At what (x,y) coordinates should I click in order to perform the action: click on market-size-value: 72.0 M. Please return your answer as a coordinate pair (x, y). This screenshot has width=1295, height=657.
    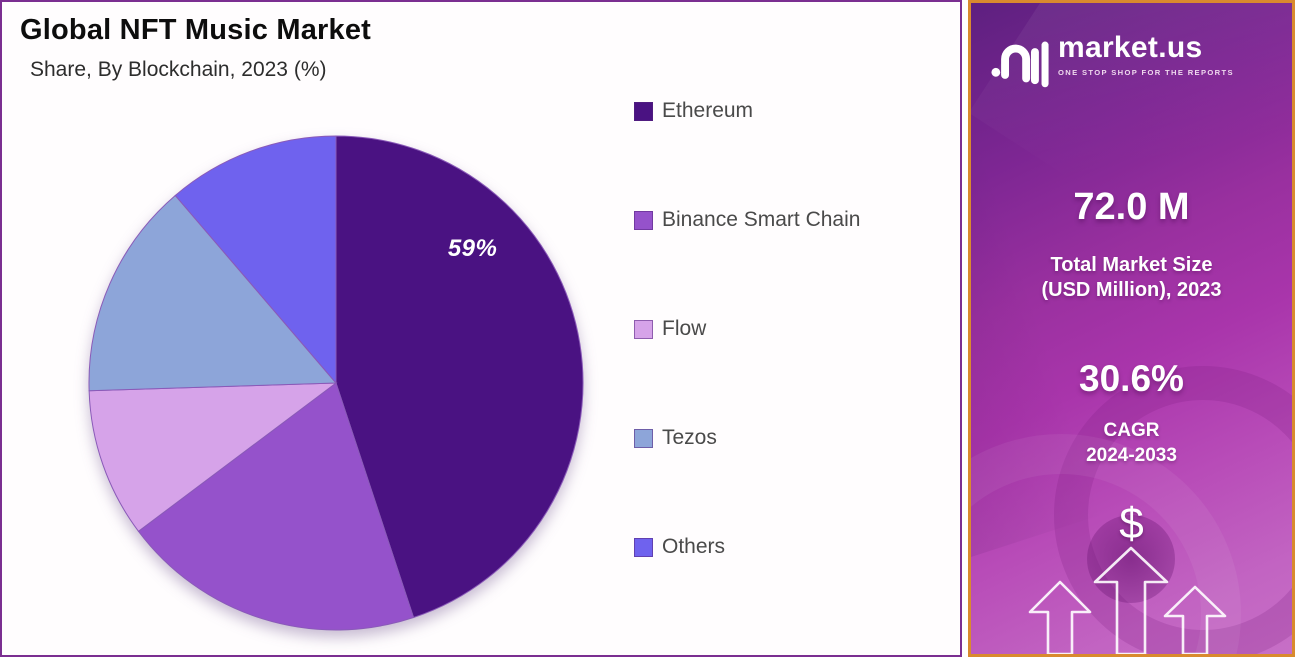
    Looking at the image, I should click on (1131, 207).